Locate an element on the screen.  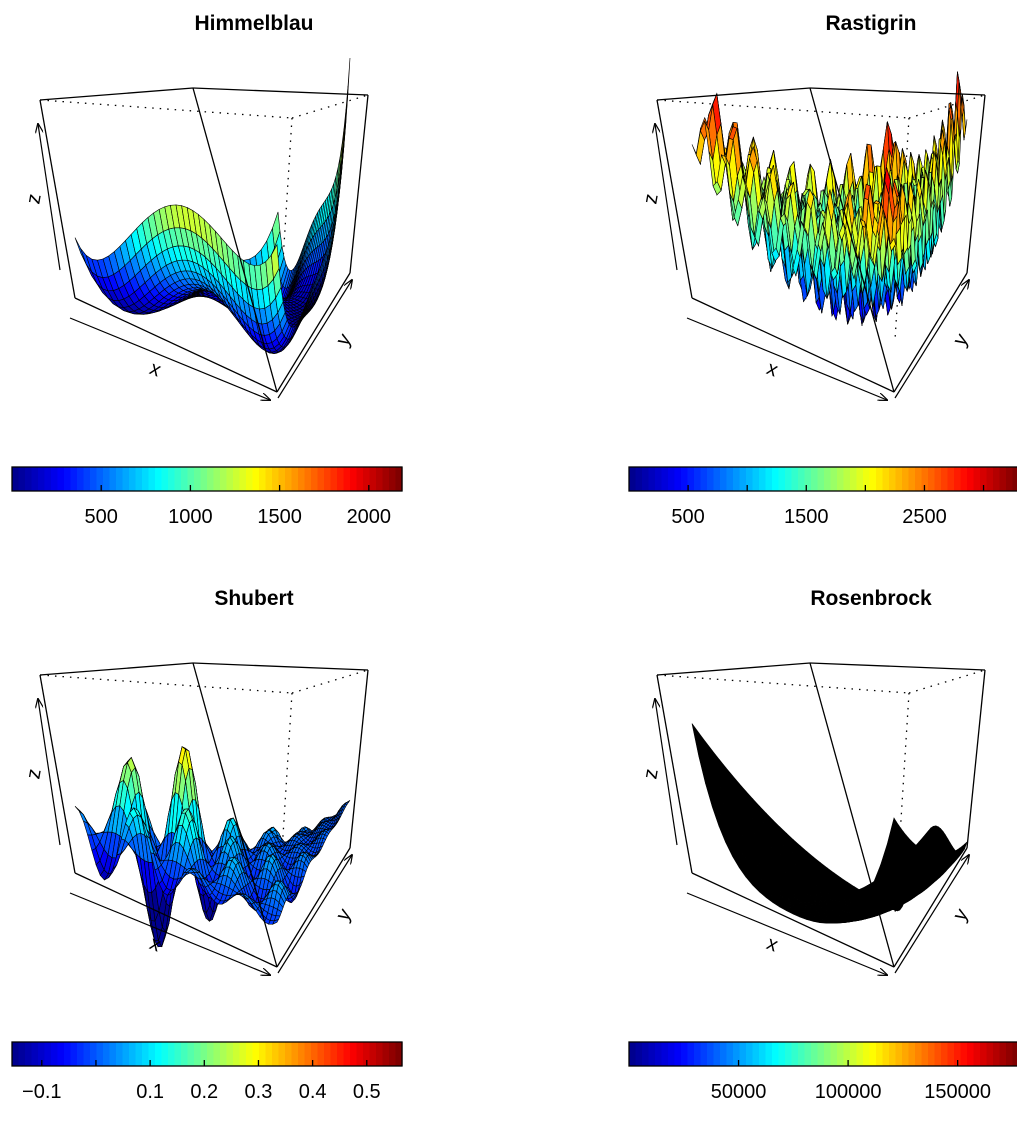
x-axis-label: x is located at coordinates (772, 369).